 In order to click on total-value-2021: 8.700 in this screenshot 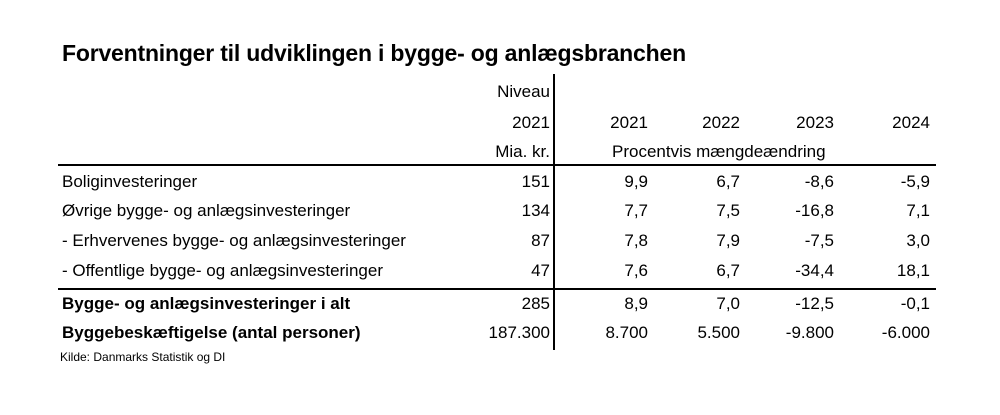, I will do `click(626, 332)`.